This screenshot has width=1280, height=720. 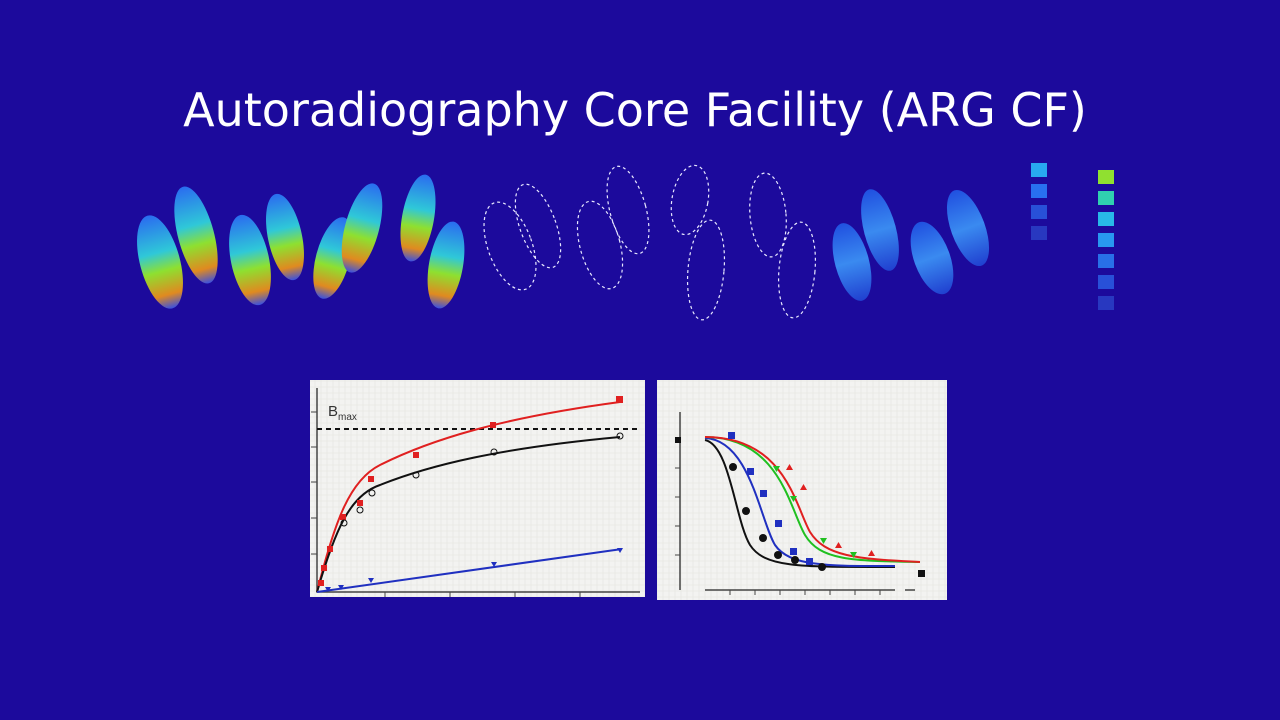 I want to click on bmax-label: Bmax, so click(x=342, y=413).